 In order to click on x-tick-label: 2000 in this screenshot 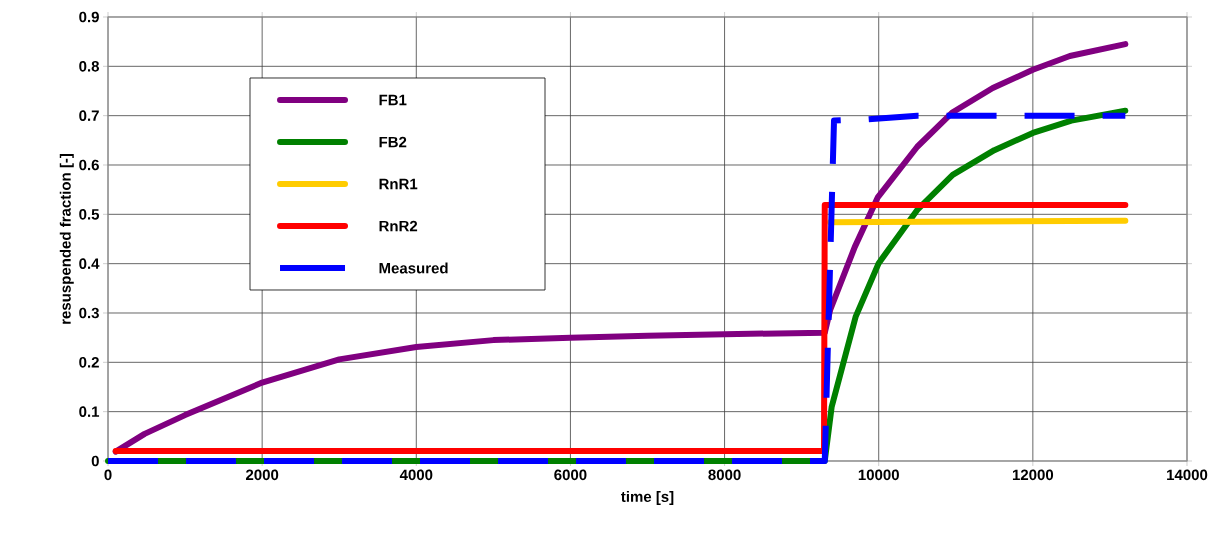, I will do `click(262, 475)`.